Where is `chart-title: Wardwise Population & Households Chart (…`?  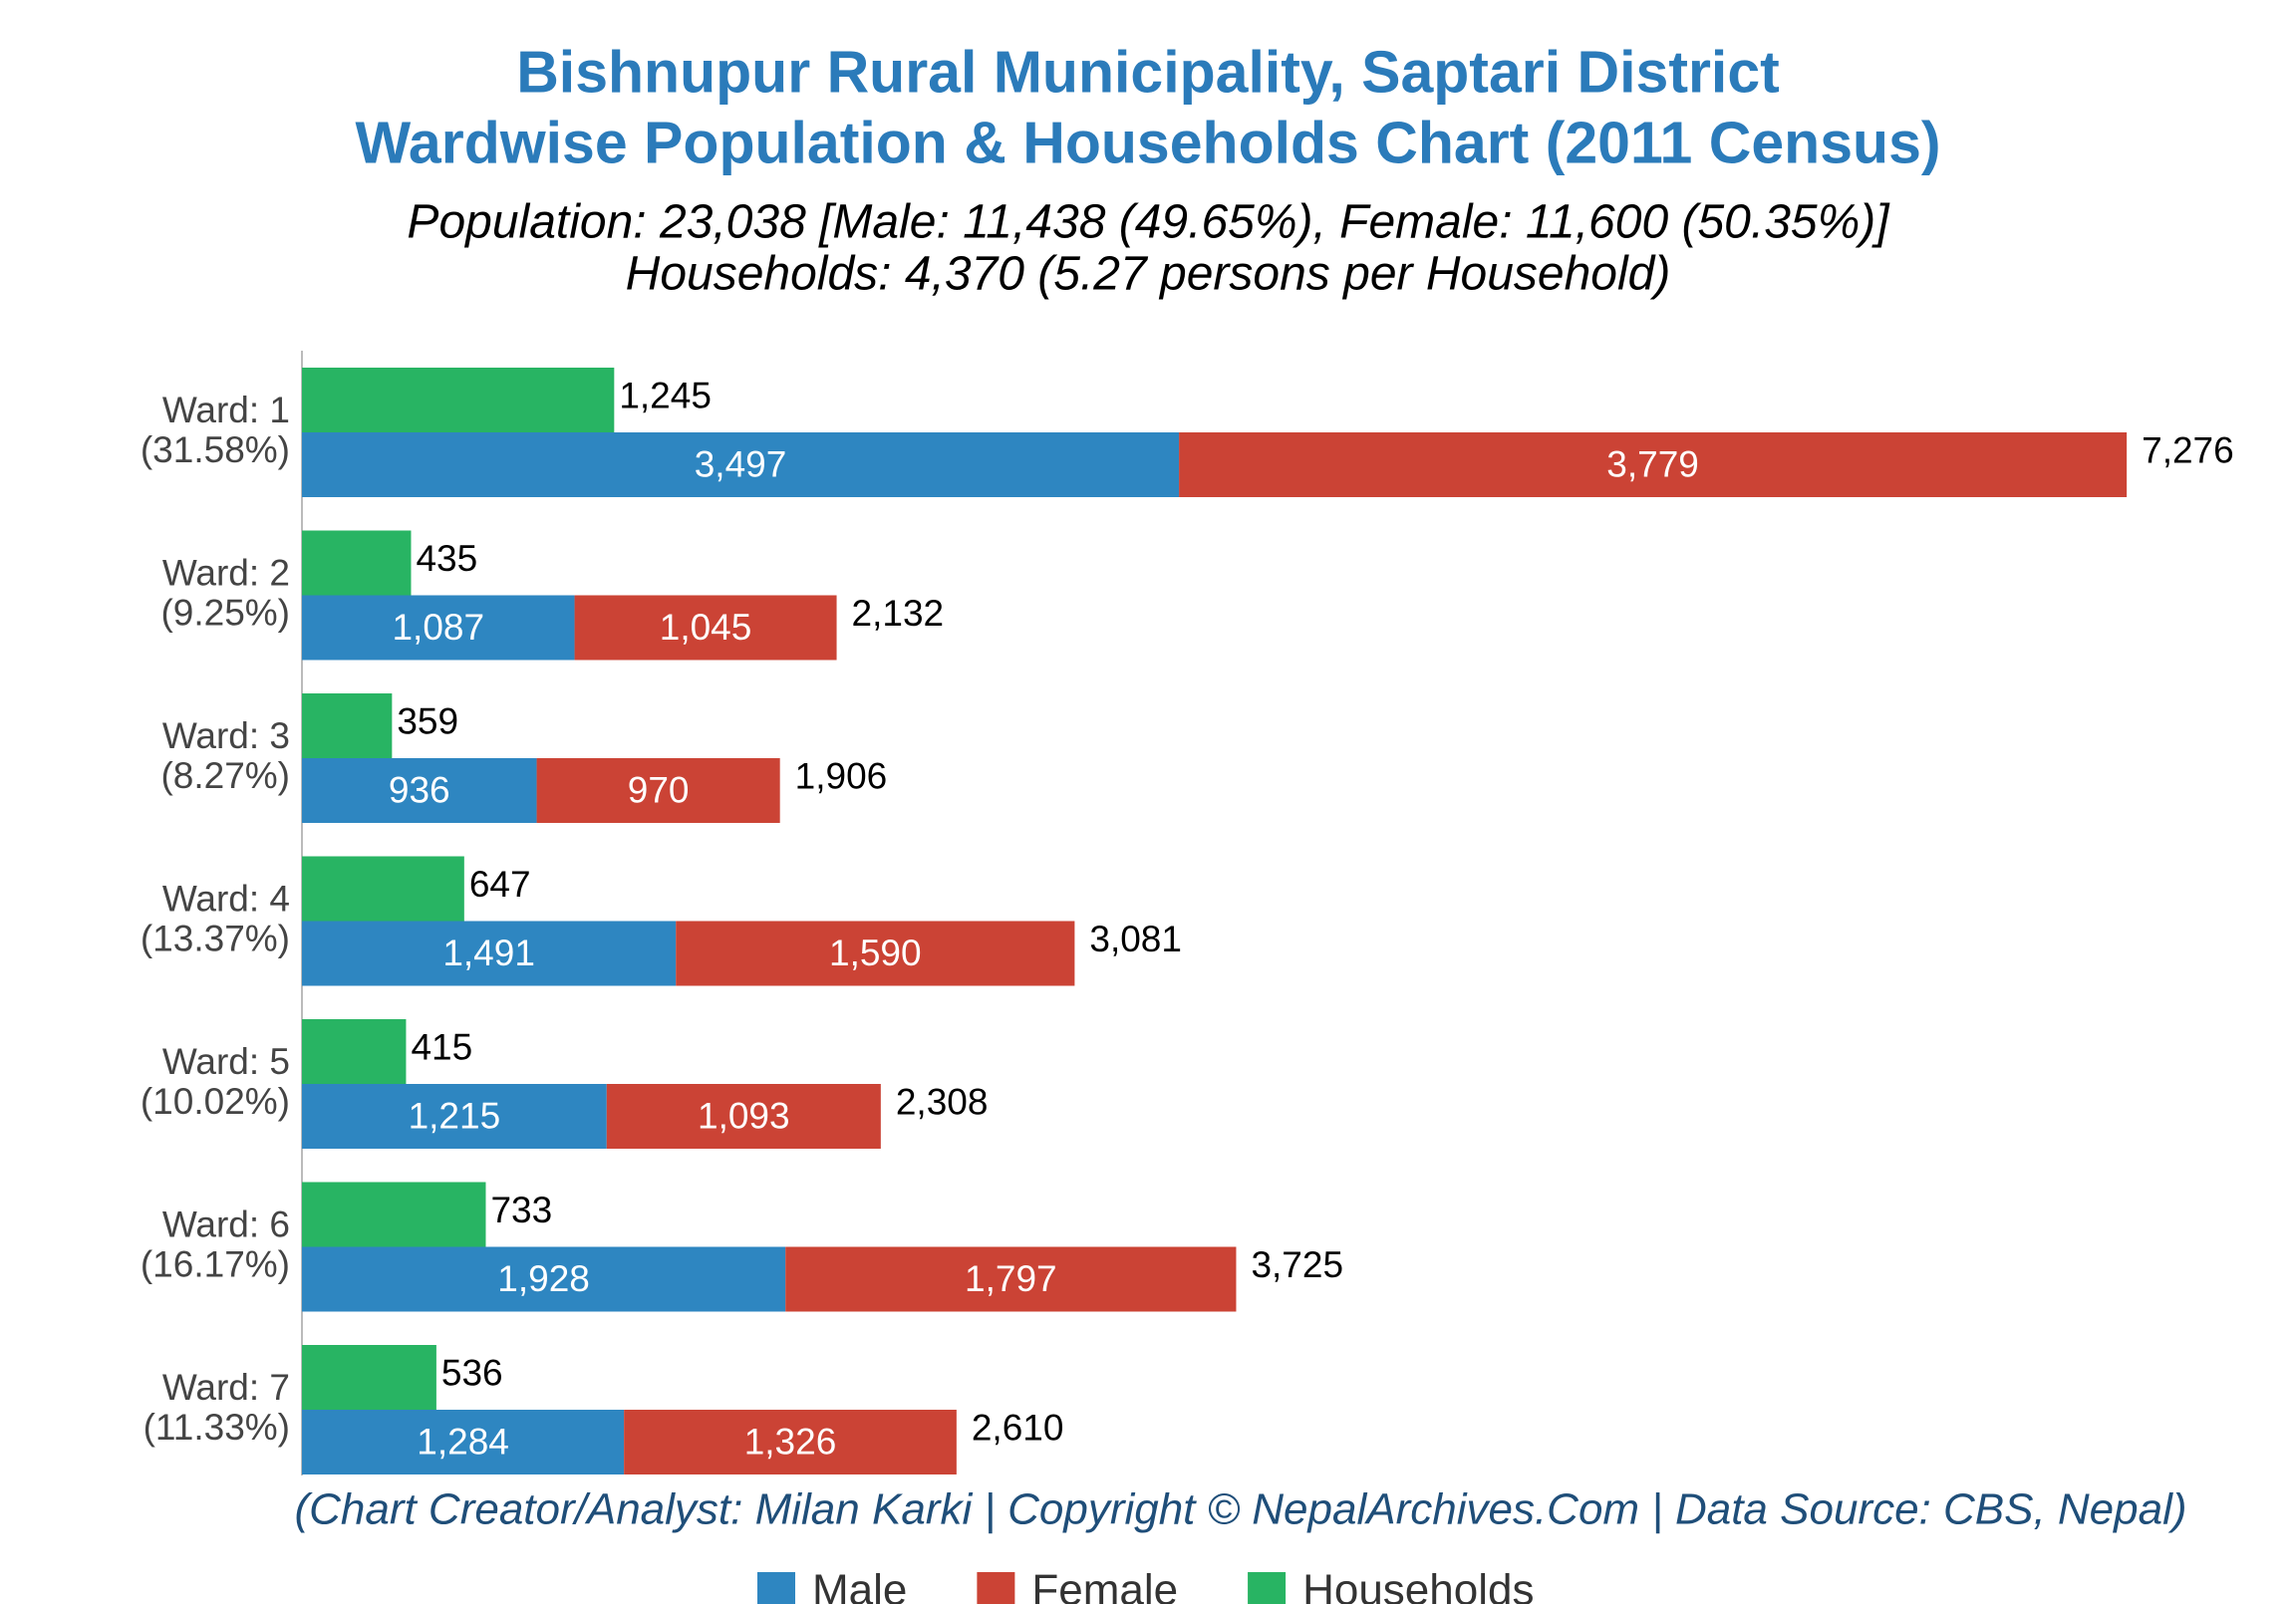
chart-title: Wardwise Population & Households Chart (… is located at coordinates (1147, 143).